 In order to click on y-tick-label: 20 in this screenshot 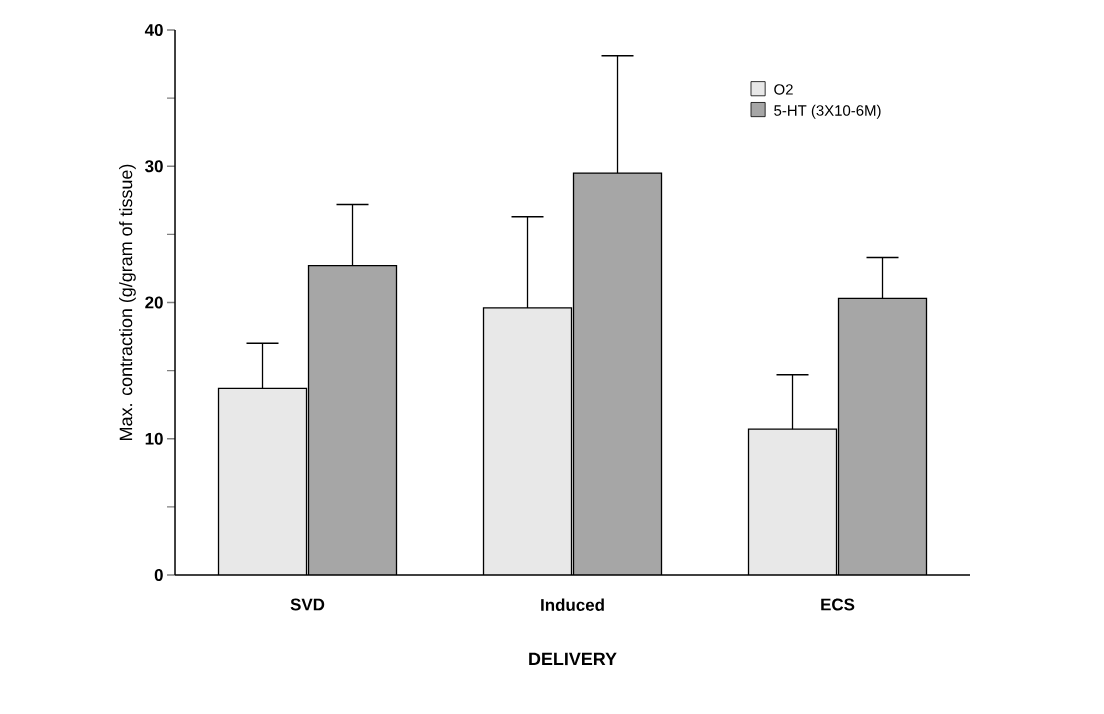, I will do `click(154, 302)`.